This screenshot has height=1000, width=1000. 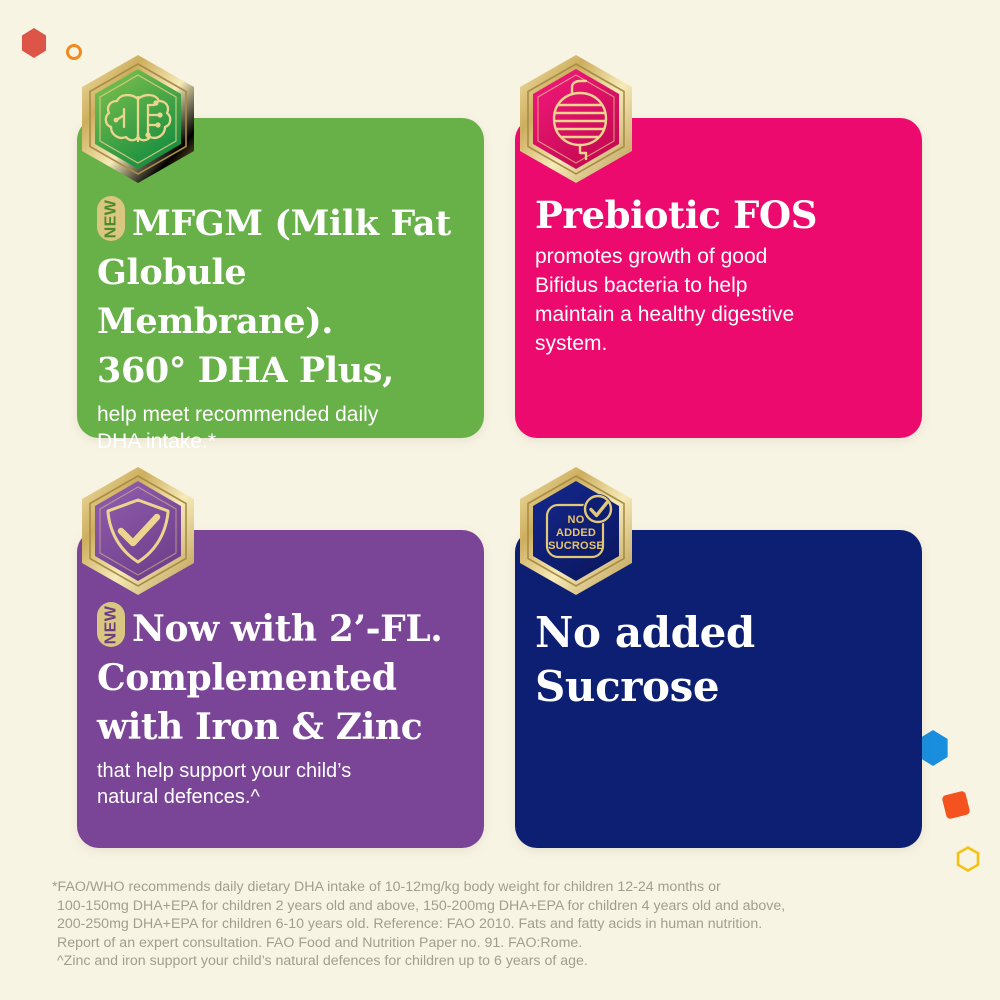 What do you see at coordinates (287, 629) in the screenshot?
I see `headline-line-1: Now with 2’-FL.` at bounding box center [287, 629].